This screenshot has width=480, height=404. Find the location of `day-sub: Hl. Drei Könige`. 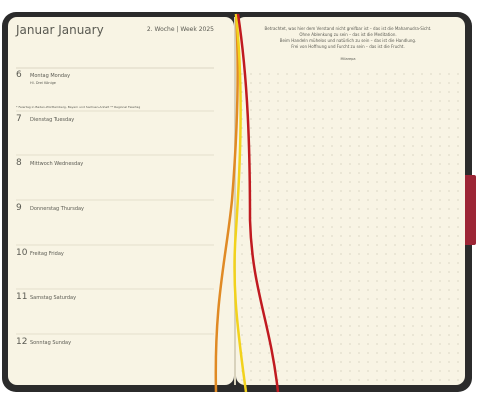

day-sub: Hl. Drei Könige is located at coordinates (43, 83).